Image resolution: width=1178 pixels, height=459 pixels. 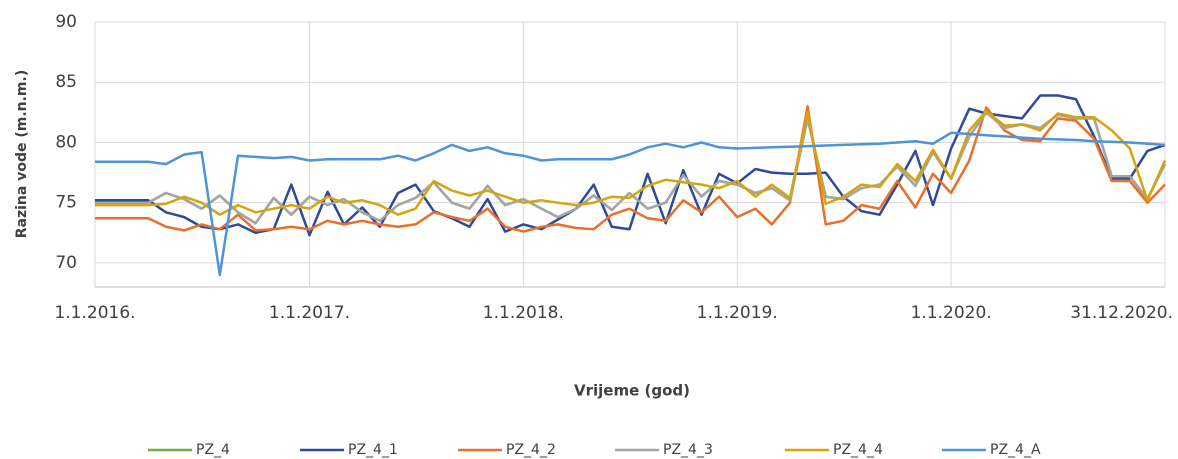 What do you see at coordinates (66, 142) in the screenshot?
I see `y-tick-label: 80` at bounding box center [66, 142].